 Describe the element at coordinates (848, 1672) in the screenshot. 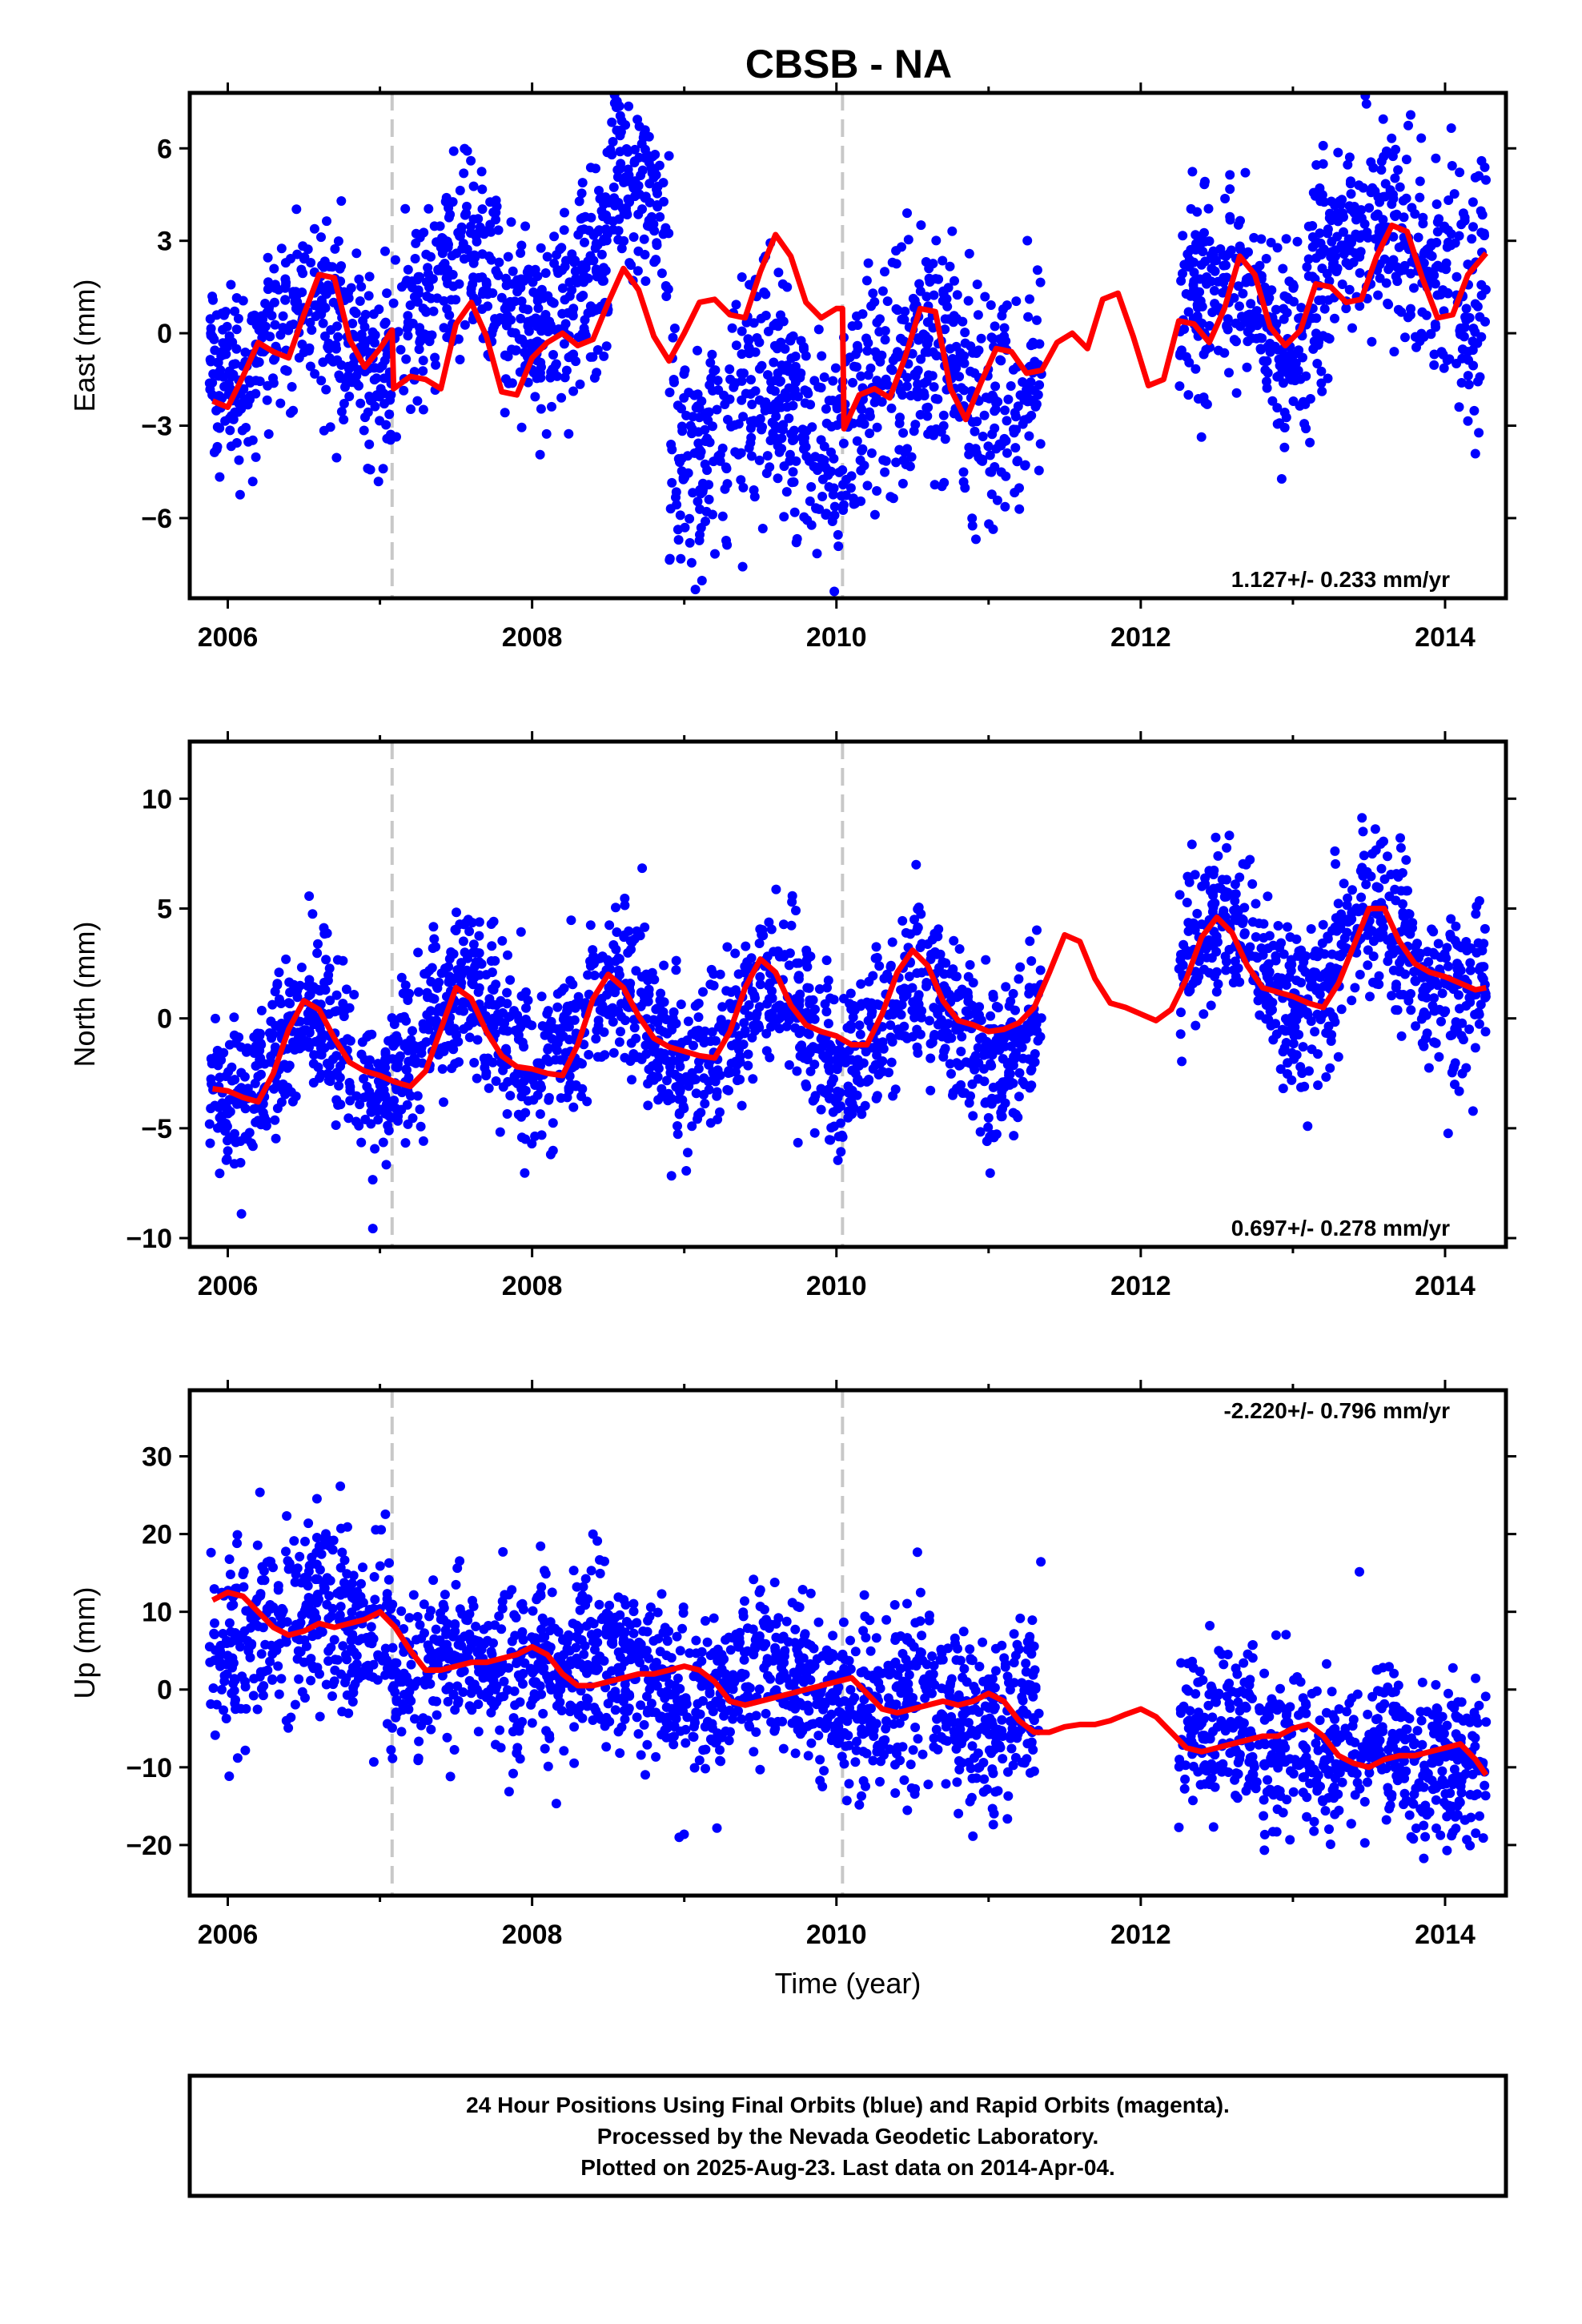

I see `up-data-points` at that location.